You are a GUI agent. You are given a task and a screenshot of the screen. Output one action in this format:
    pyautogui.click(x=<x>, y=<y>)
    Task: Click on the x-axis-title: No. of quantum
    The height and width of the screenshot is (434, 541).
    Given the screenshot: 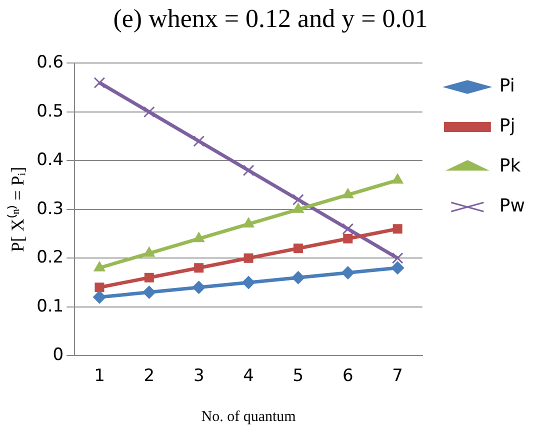 What is the action you would take?
    pyautogui.click(x=248, y=416)
    